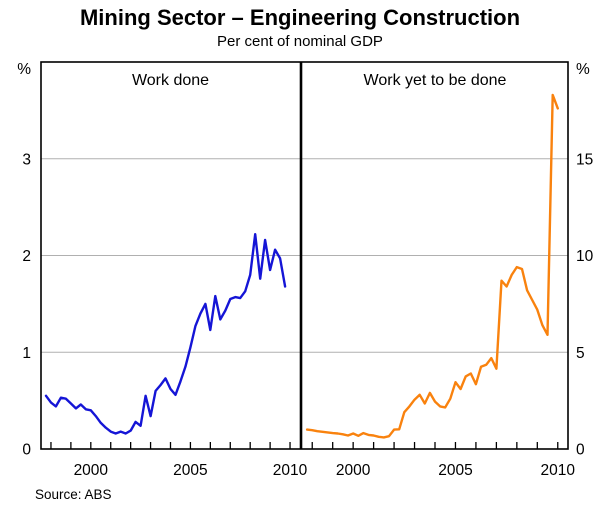 The height and width of the screenshot is (514, 600). What do you see at coordinates (583, 69) in the screenshot?
I see `y-axis-unit-right: %` at bounding box center [583, 69].